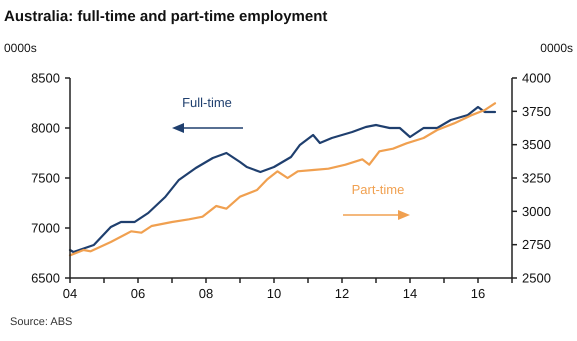 The height and width of the screenshot is (341, 577). Describe the element at coordinates (536, 144) in the screenshot. I see `y2-tick-label: 3500` at that location.